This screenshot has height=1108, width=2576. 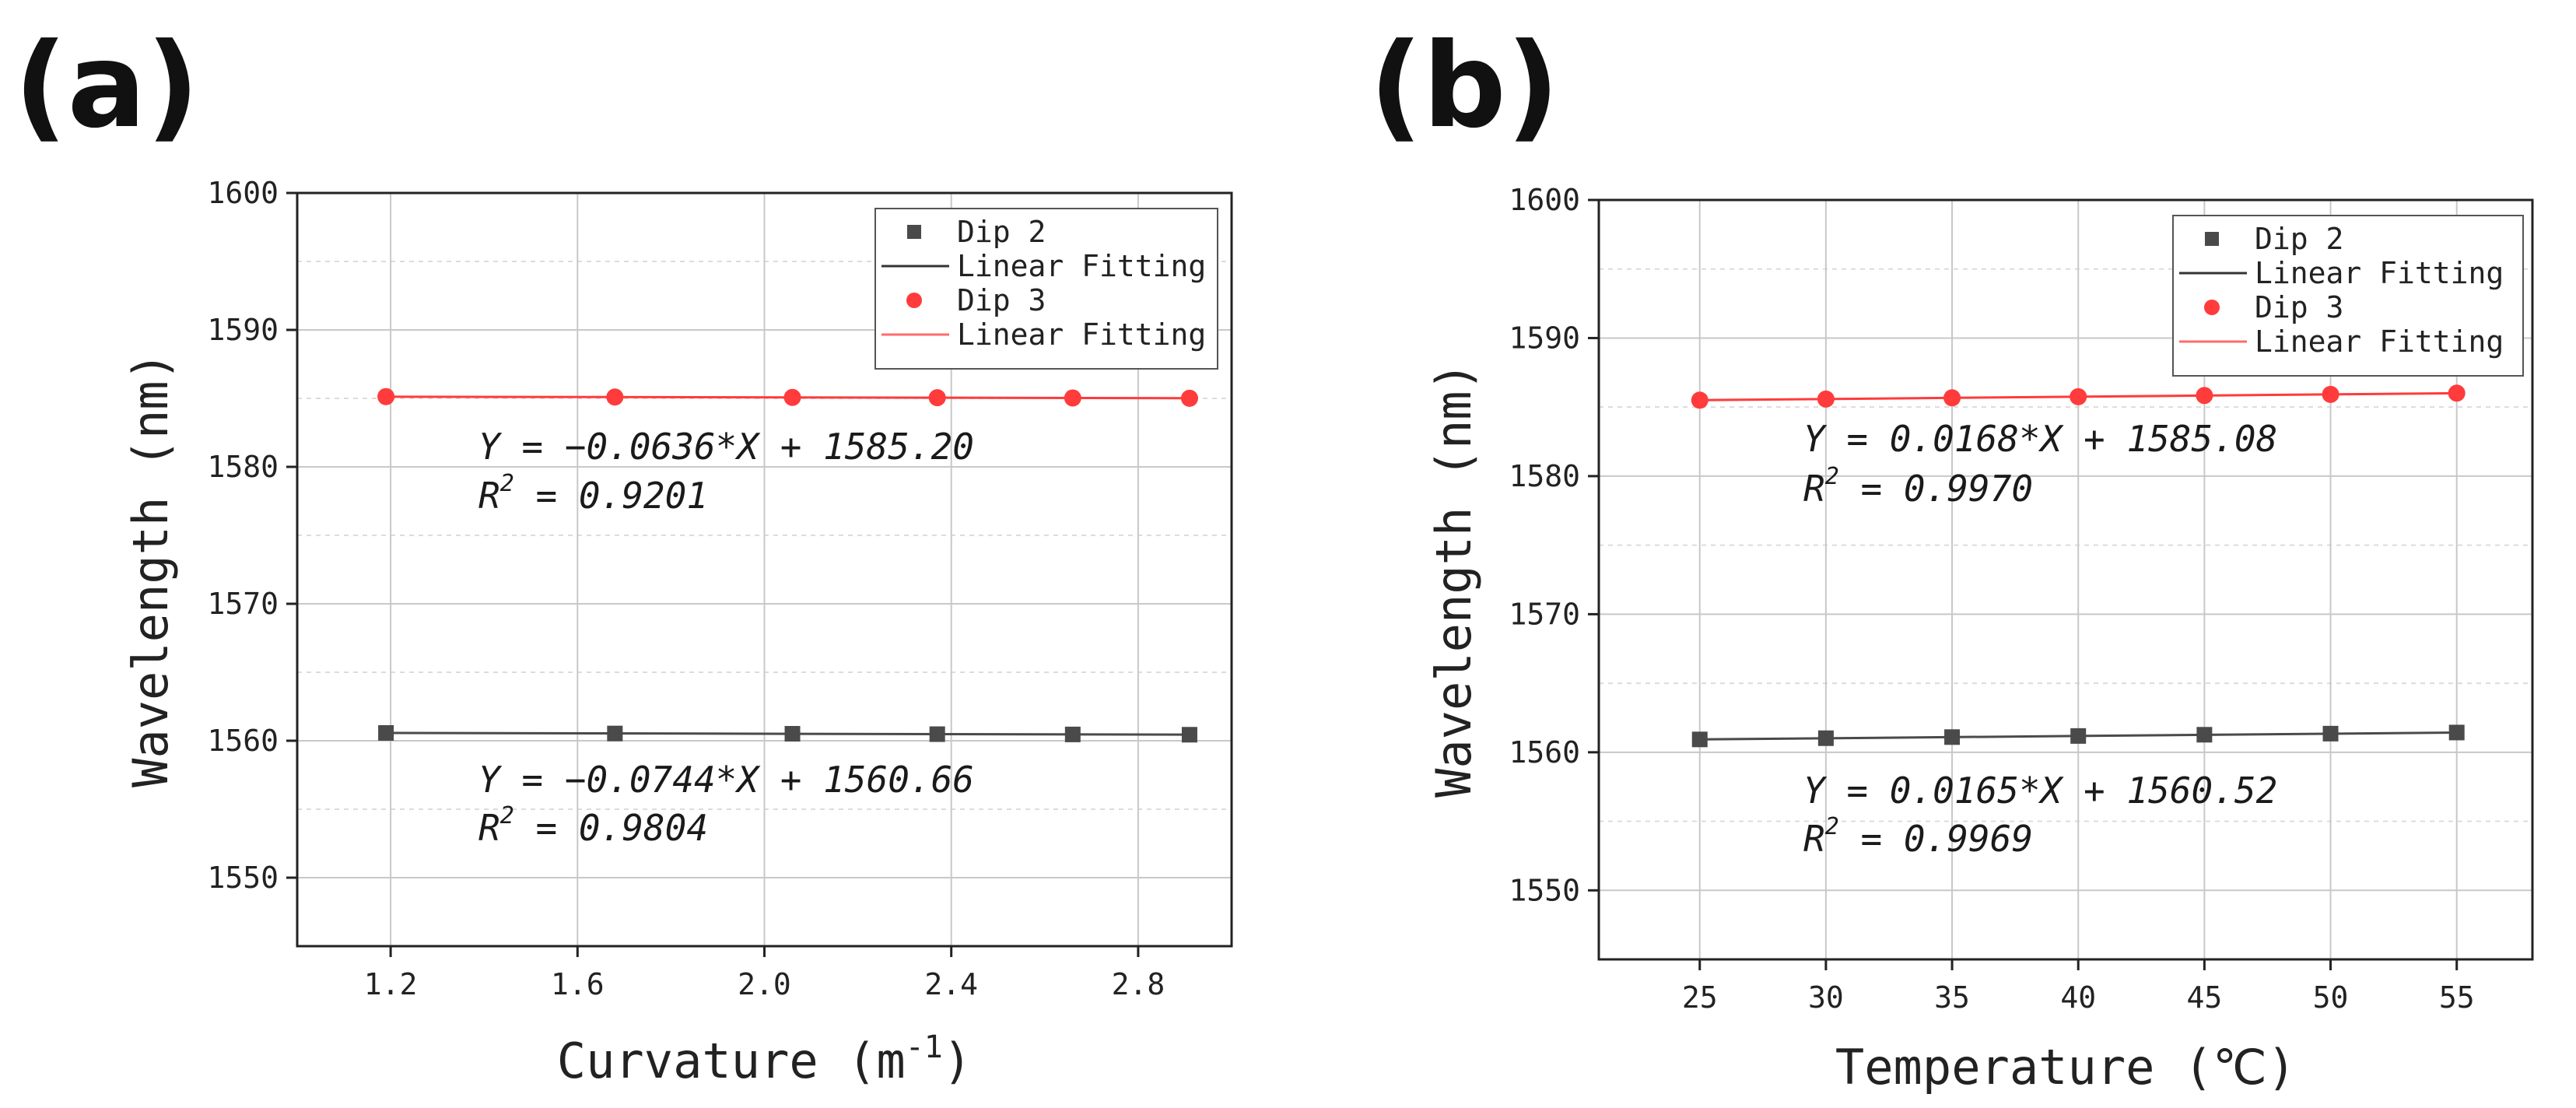 What do you see at coordinates (106, 86) in the screenshot?
I see `panel-a-label: (a)` at bounding box center [106, 86].